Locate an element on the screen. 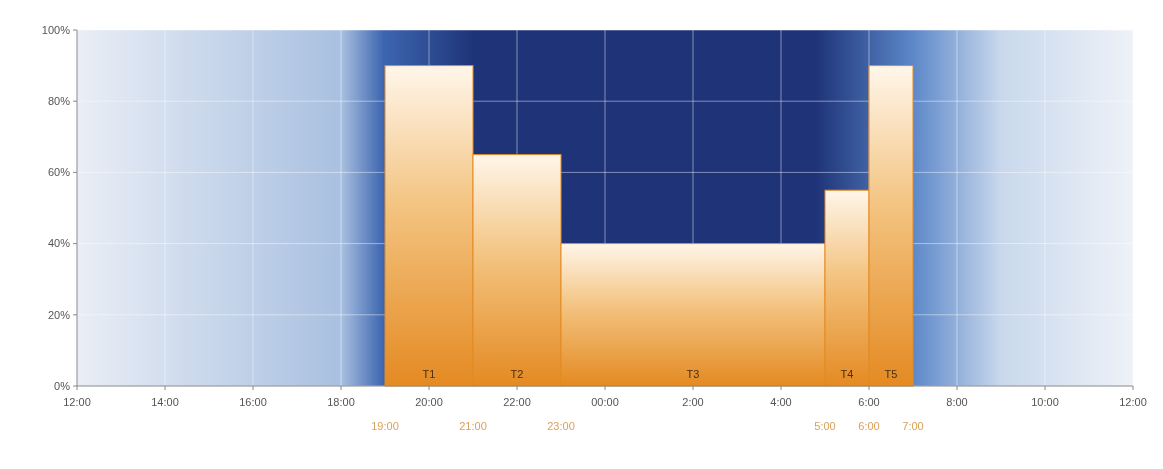  category-label: T4 is located at coordinates (847, 374).